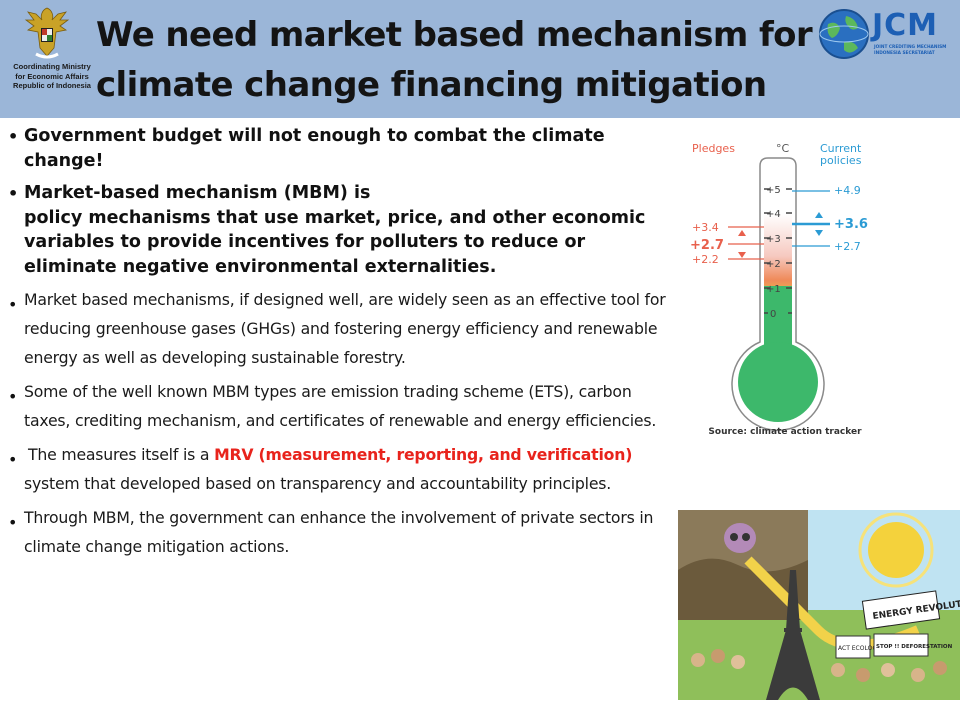 The height and width of the screenshot is (720, 960). Describe the element at coordinates (859, 648) in the screenshot. I see `cartoon-sign: ACT ECOLOGY` at that location.